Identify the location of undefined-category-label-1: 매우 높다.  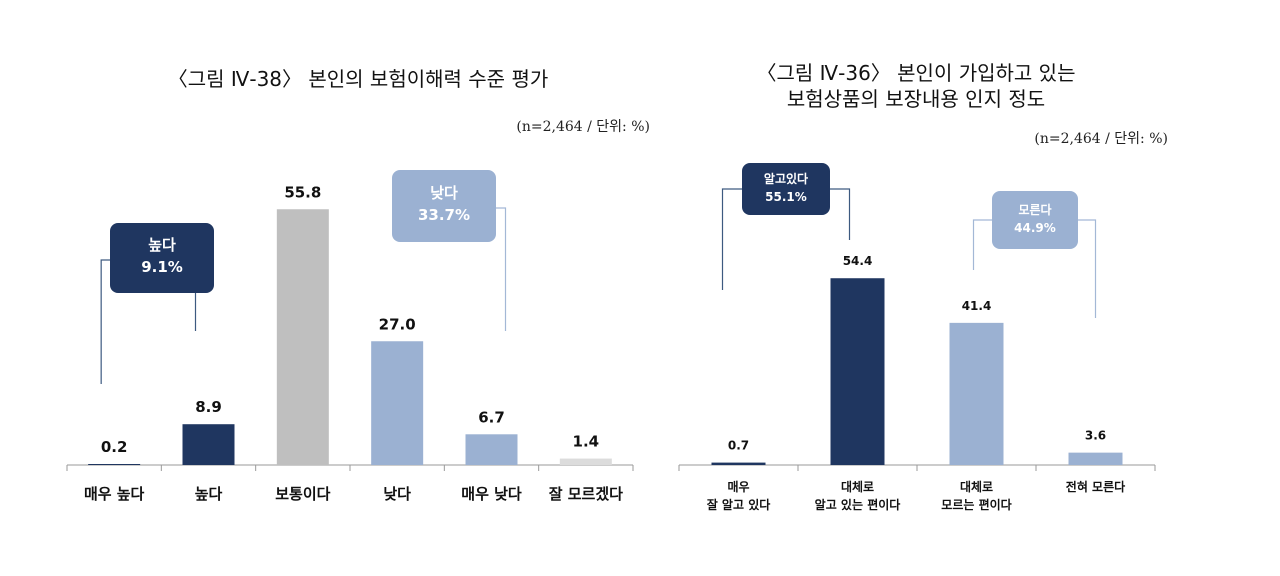
(114, 494).